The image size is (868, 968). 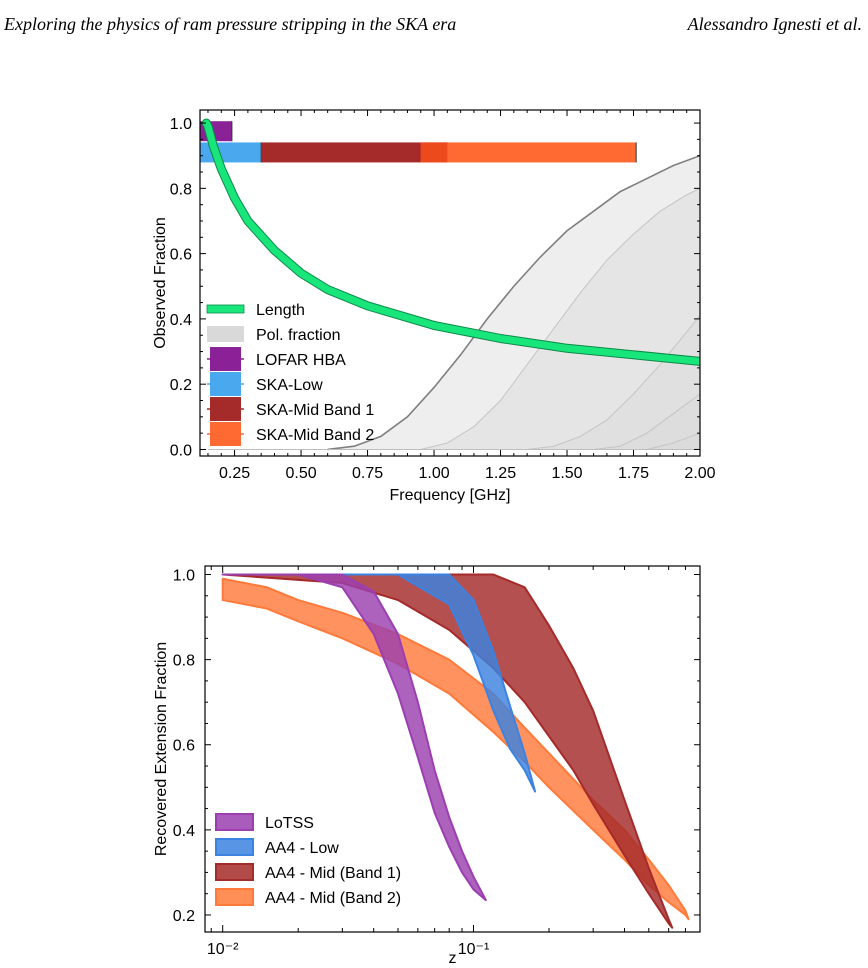 I want to click on x-axis-label: Frequency [GHz], so click(x=450, y=495).